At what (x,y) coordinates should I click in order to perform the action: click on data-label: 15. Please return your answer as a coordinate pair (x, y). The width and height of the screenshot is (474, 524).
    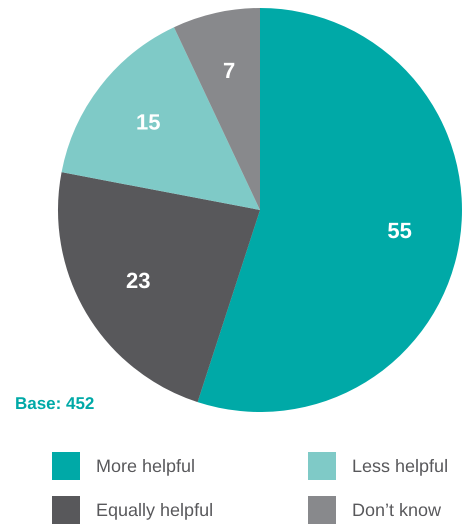
    Looking at the image, I should click on (148, 121).